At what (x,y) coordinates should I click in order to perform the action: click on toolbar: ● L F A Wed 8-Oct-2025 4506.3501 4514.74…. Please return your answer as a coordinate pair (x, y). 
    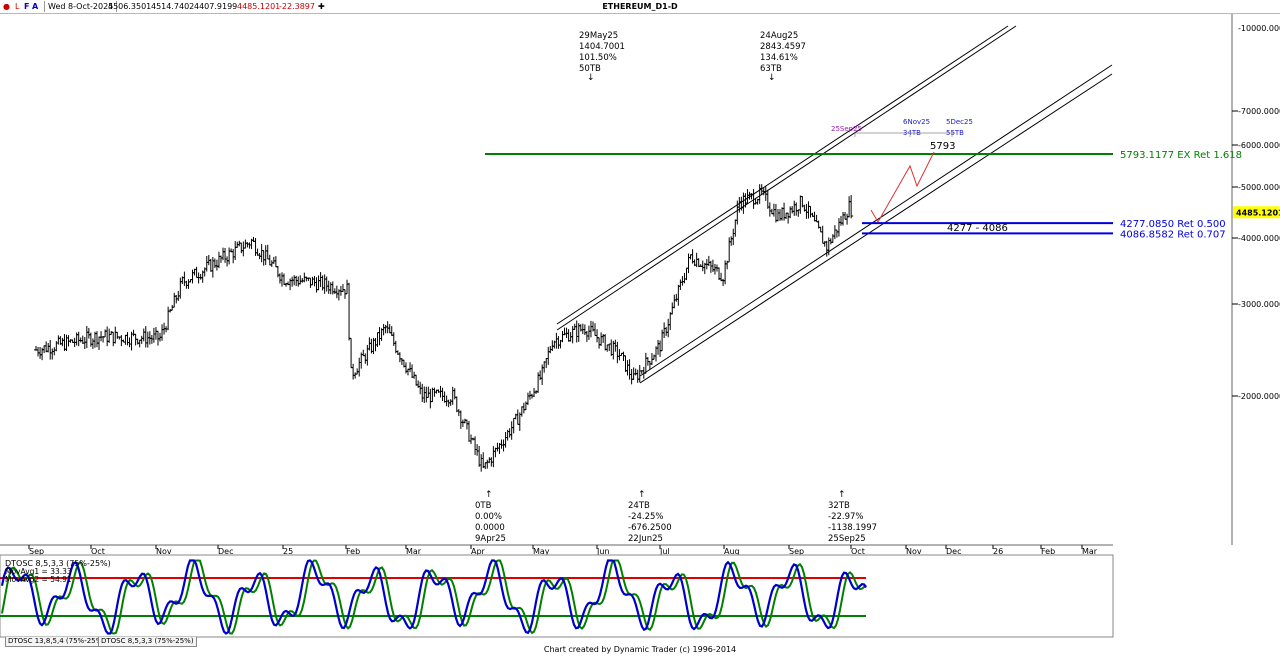
    Looking at the image, I should click on (640, 7).